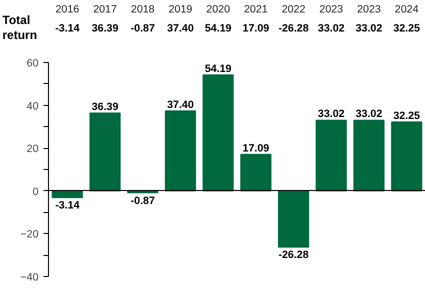  Describe the element at coordinates (293, 28) in the screenshot. I see `data-label: -26.28` at that location.